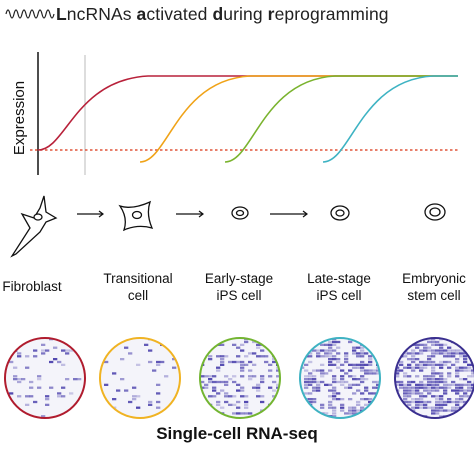 This screenshot has width=474, height=474. I want to click on late-ips-cell-icon, so click(340, 213).